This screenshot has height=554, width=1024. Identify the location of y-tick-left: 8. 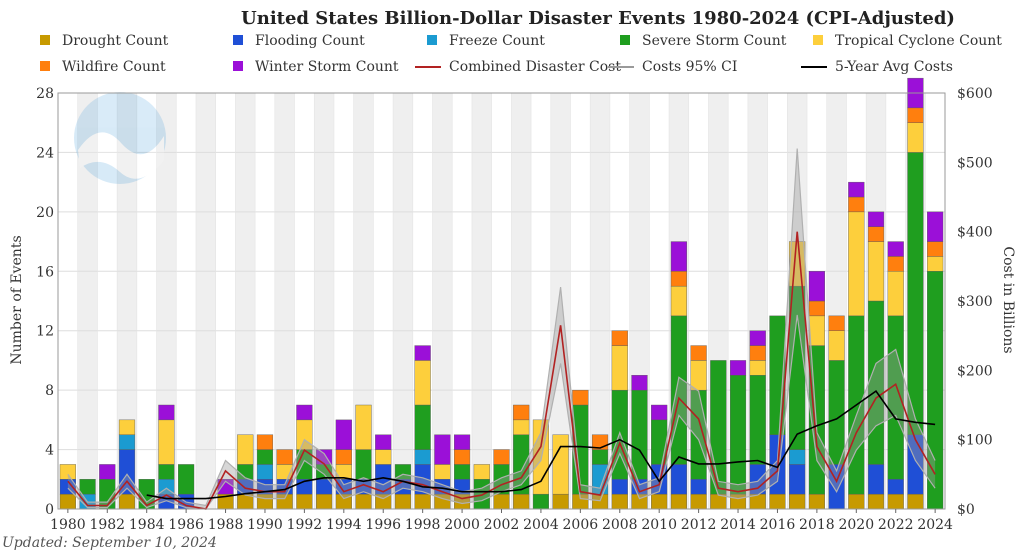
(49, 391).